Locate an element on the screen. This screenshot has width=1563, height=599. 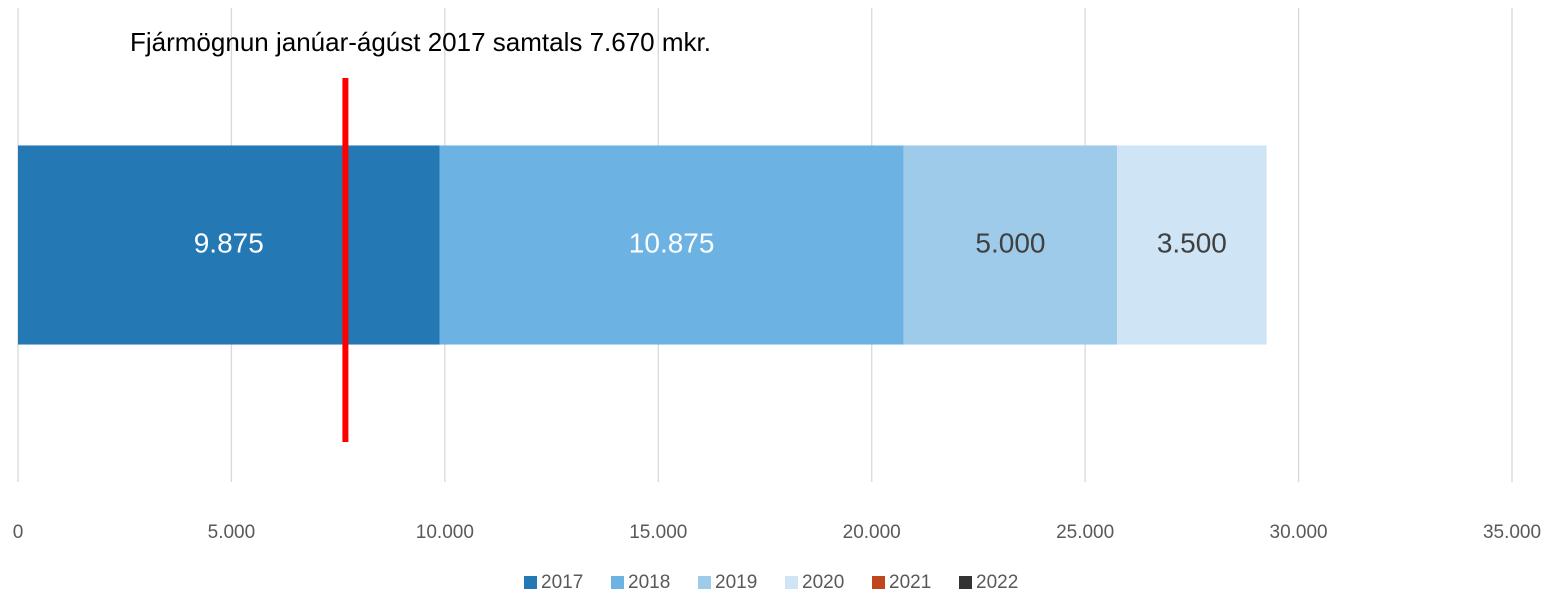
x-tick-label: 25.000 is located at coordinates (1085, 532).